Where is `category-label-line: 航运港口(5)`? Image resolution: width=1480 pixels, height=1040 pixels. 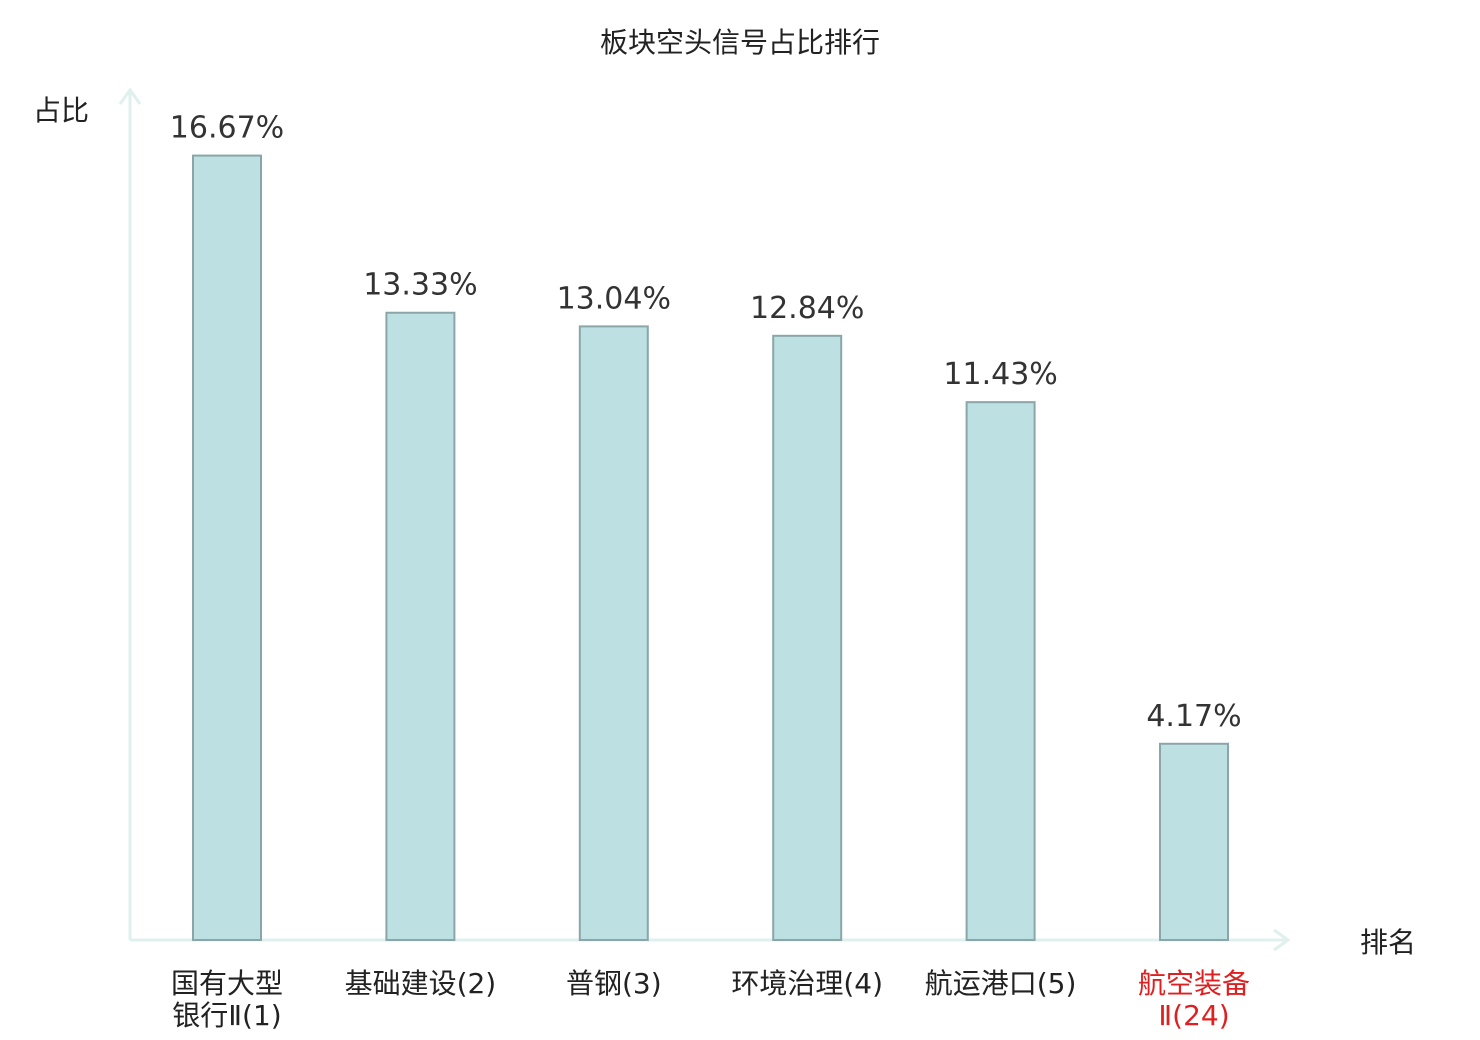
category-label-line: 航运港口(5) is located at coordinates (1001, 983).